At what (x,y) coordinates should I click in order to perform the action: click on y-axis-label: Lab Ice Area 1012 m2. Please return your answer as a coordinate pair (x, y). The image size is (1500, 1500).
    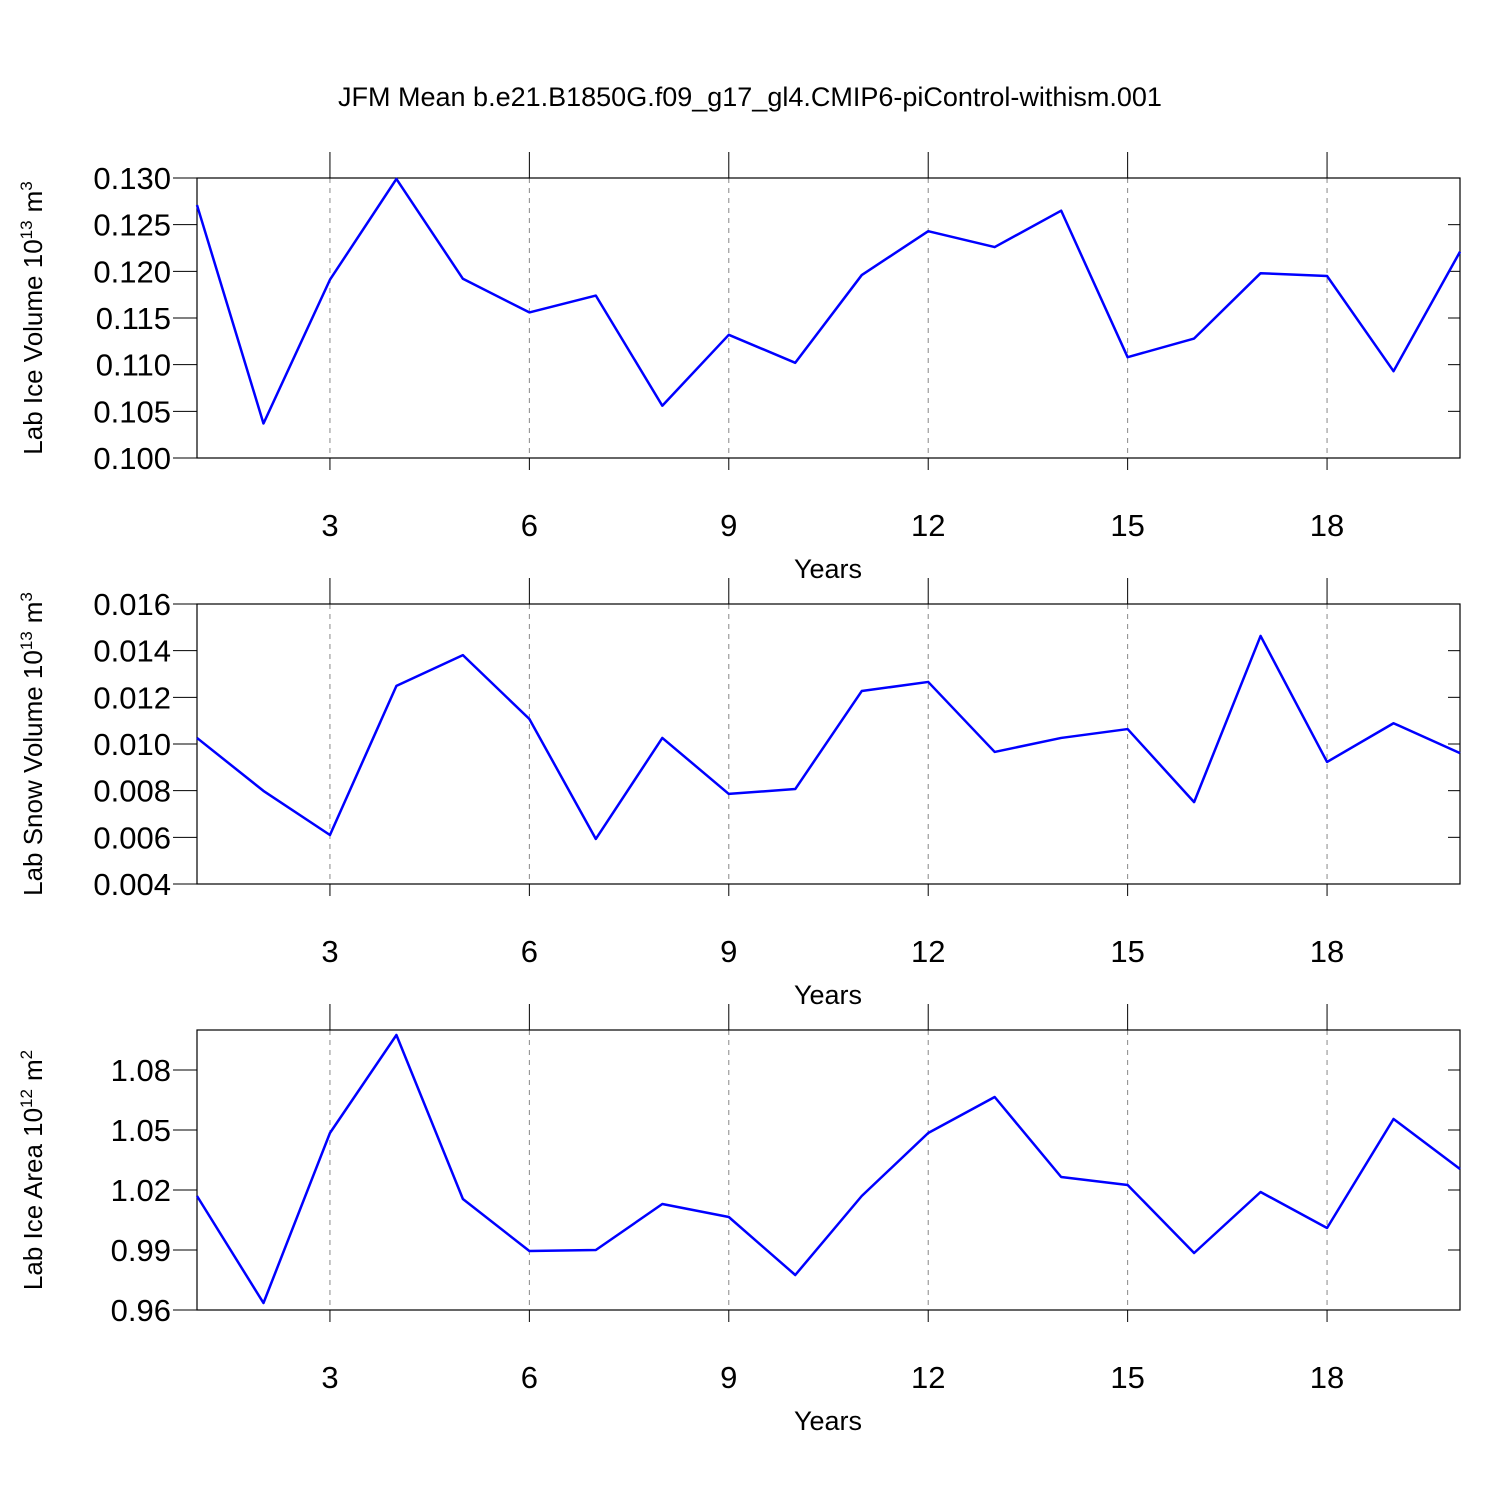
    Looking at the image, I should click on (32, 1170).